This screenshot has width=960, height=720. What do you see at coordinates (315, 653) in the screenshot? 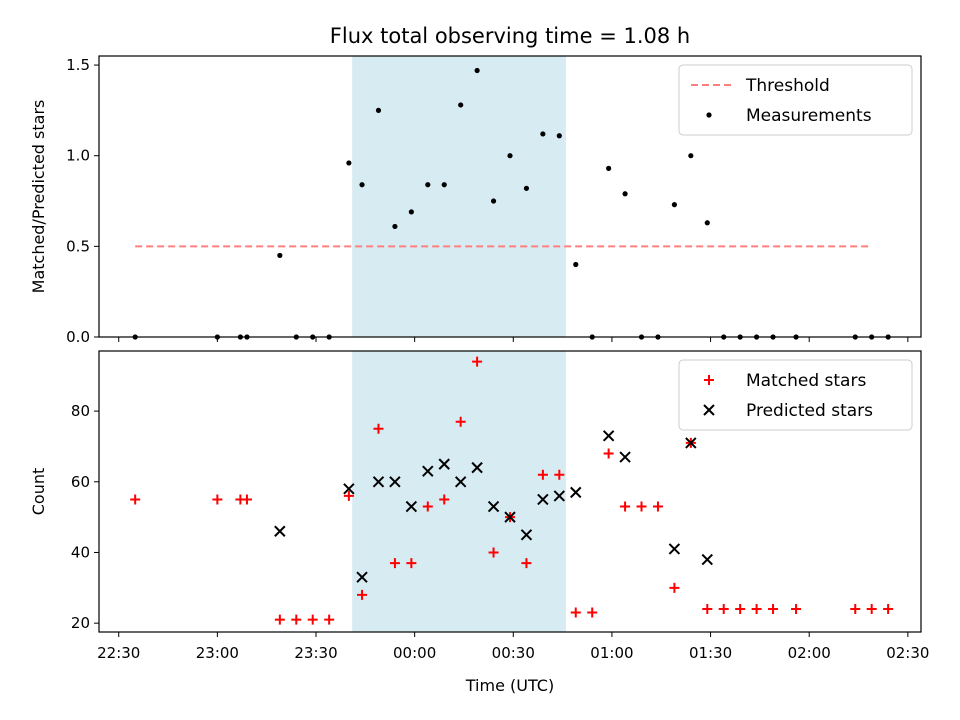
I see `x-tick-label: 23:30` at bounding box center [315, 653].